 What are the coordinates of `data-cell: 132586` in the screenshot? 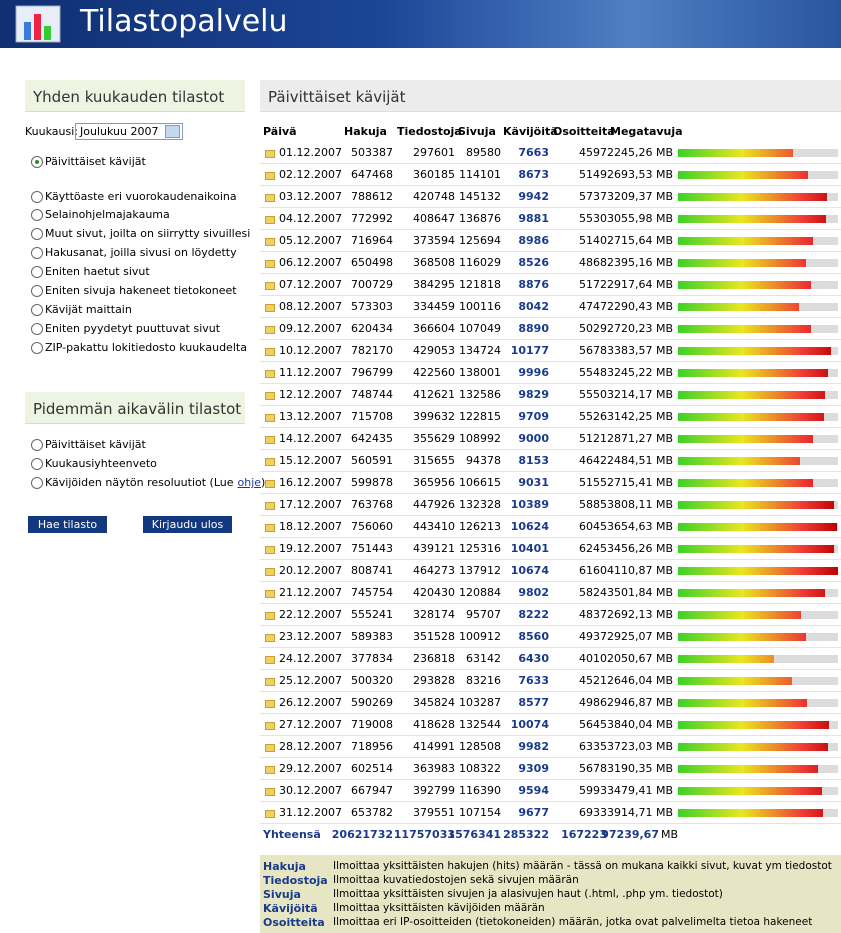 It's located at (480, 394).